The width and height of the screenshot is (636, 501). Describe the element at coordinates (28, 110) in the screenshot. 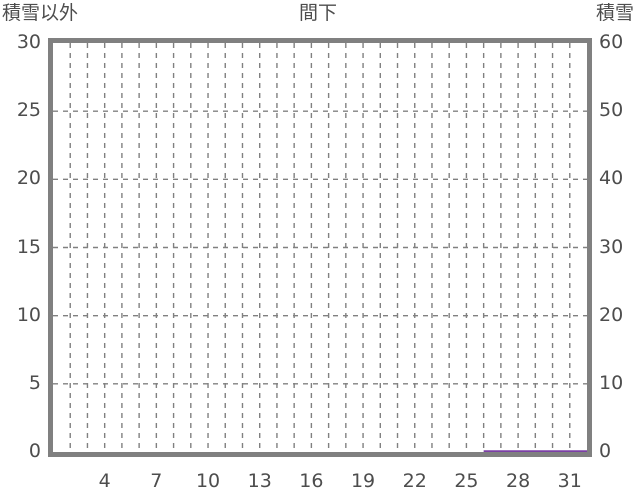

I see `y-axis-left-tick-label: 25` at that location.